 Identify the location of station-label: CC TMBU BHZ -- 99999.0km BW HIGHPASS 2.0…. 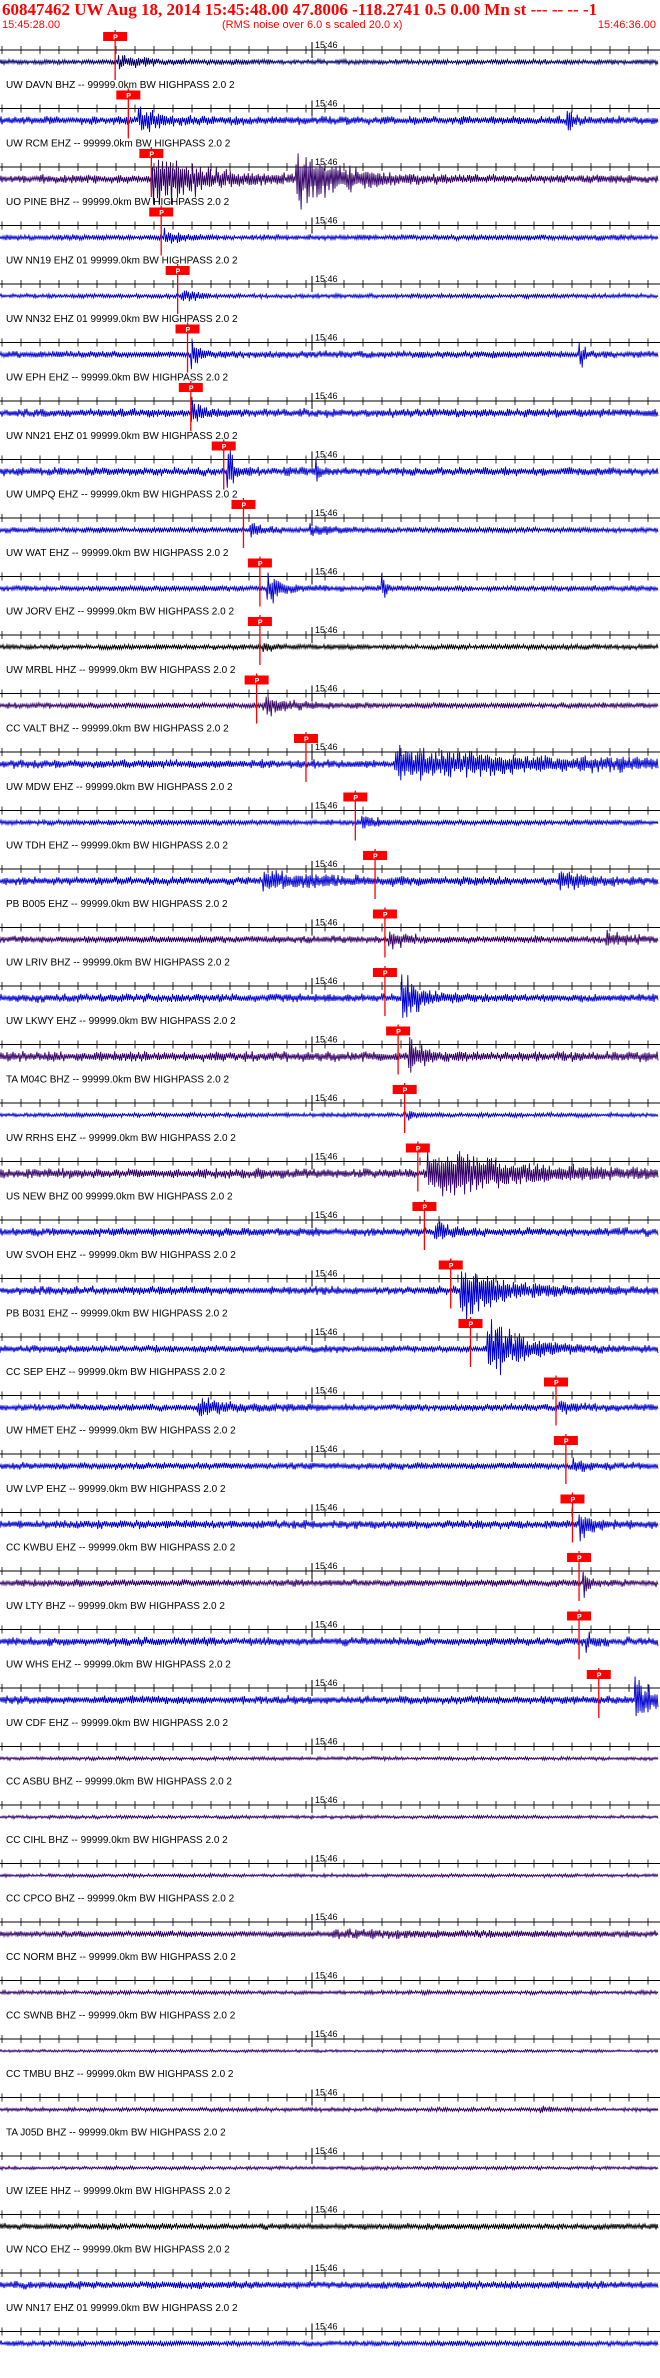
(120, 2074).